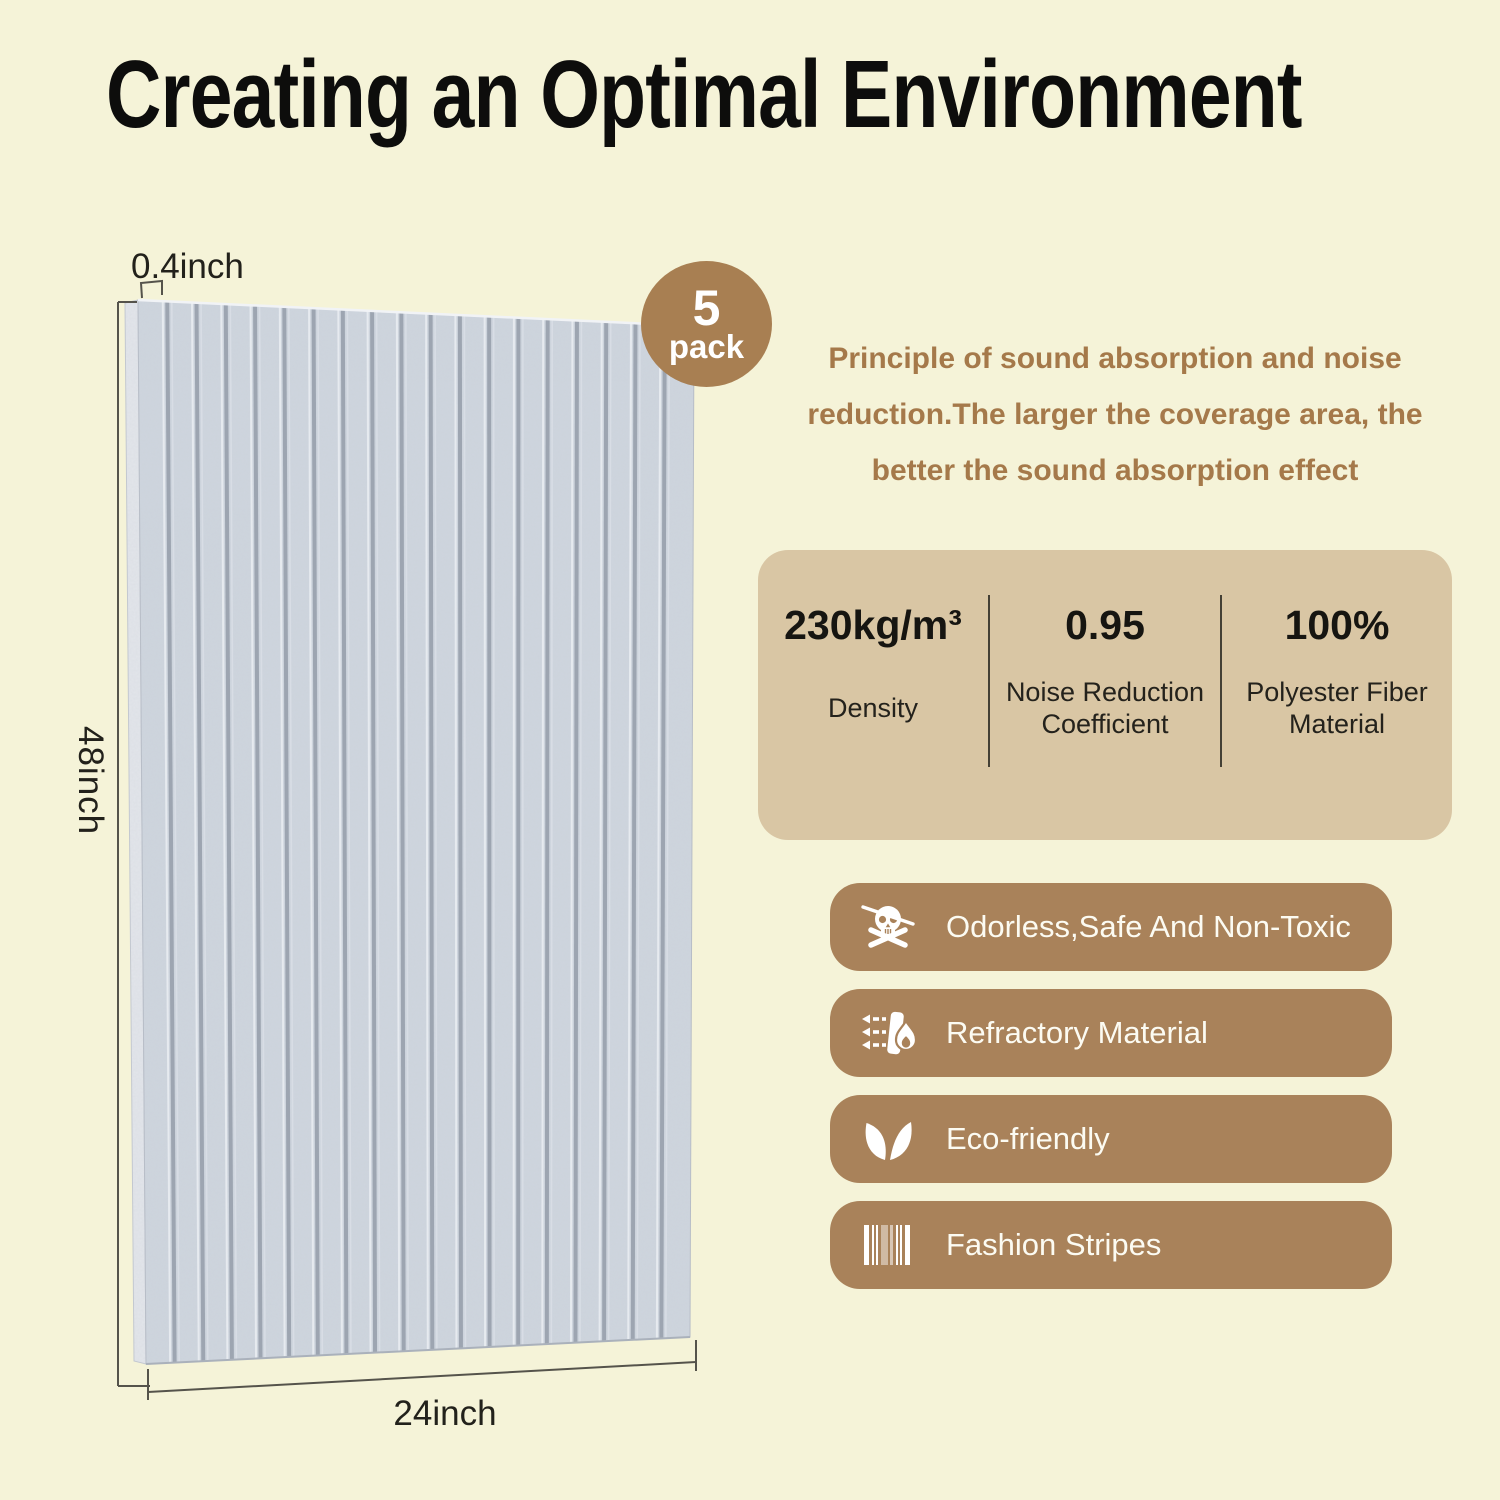 The image size is (1500, 1500). I want to click on feature-label: Odorless,Safe And Non-Toxic, so click(1148, 926).